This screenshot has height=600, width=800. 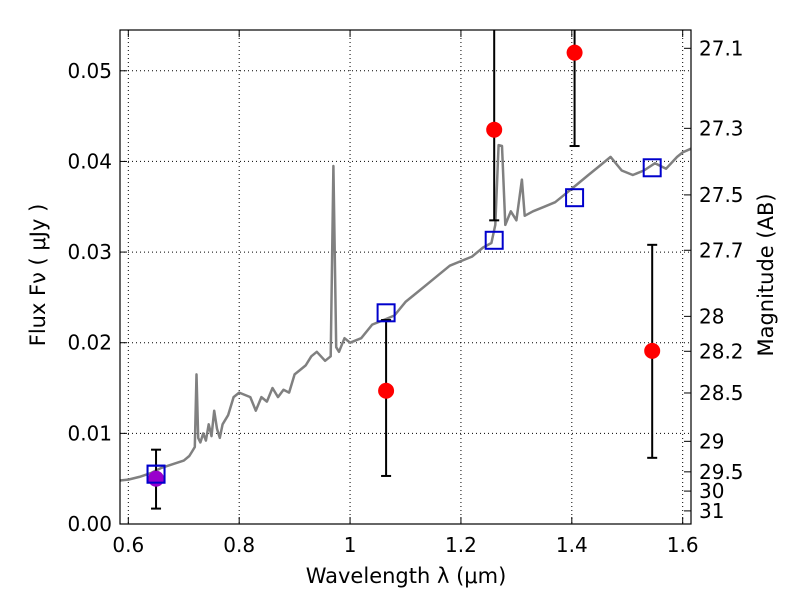 What do you see at coordinates (683, 545) in the screenshot?
I see `x-tick-label: 1.6` at bounding box center [683, 545].